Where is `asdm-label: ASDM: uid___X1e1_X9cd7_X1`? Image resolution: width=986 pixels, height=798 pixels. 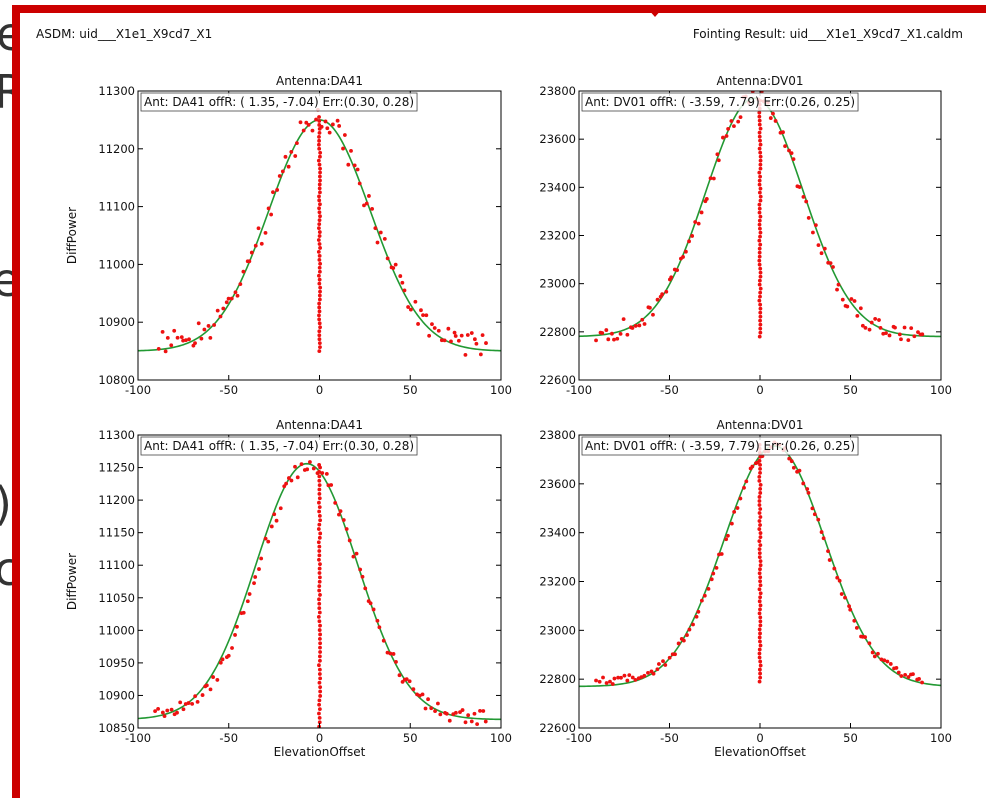
asdm-label: ASDM: uid___X1e1_X9cd7_X1 is located at coordinates (124, 34).